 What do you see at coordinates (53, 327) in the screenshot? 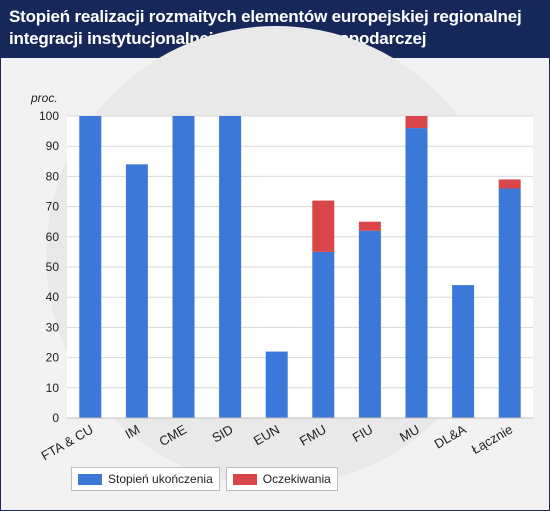
I see `y-tick-label: 30` at bounding box center [53, 327].